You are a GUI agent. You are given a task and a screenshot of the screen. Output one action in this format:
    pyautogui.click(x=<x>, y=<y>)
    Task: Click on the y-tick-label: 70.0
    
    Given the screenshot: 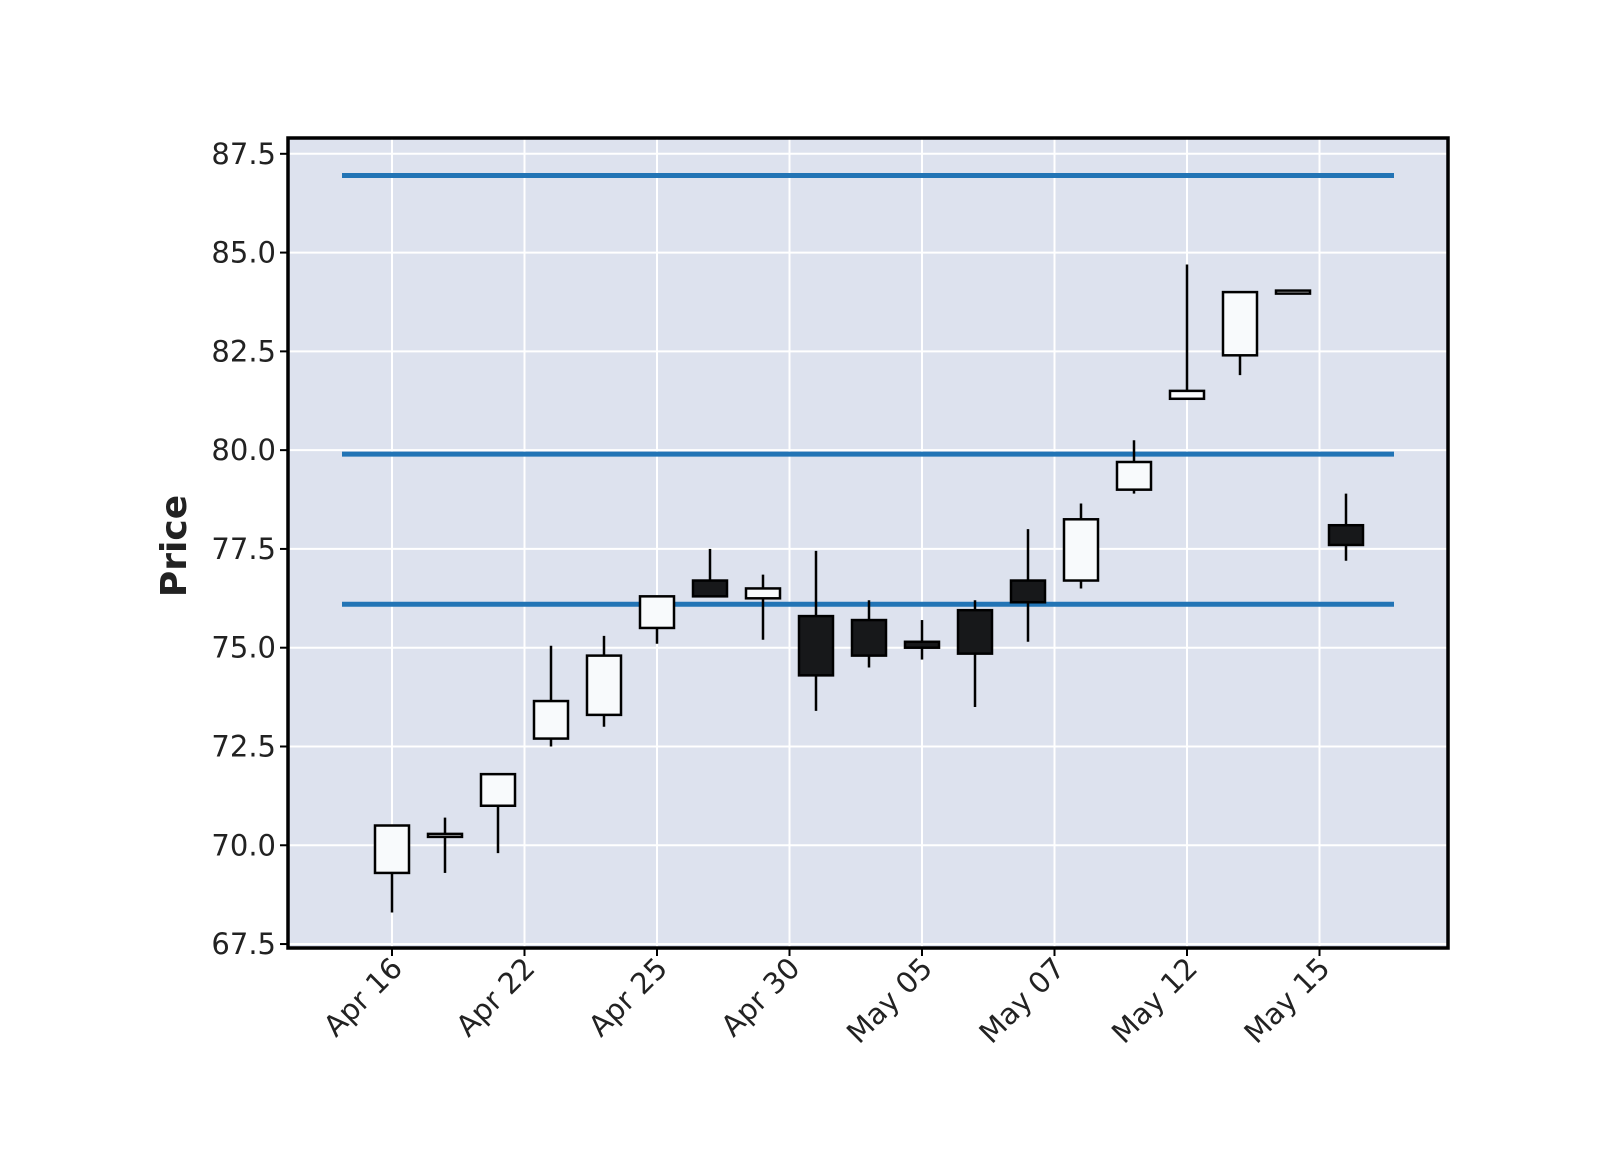 What is the action you would take?
    pyautogui.click(x=243, y=845)
    